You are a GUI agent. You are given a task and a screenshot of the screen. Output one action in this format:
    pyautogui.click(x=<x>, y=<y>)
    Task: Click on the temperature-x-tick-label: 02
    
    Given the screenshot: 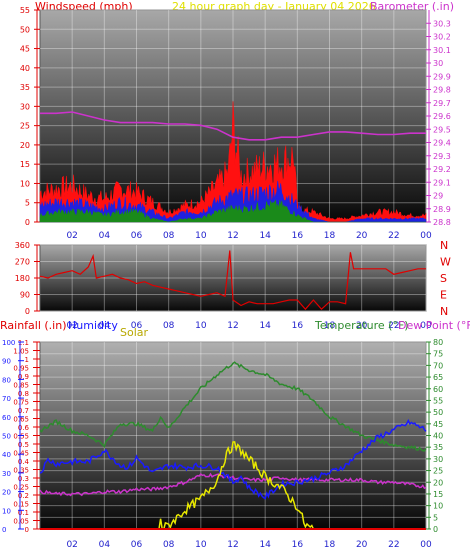 What is the action you would take?
    pyautogui.click(x=71, y=545)
    